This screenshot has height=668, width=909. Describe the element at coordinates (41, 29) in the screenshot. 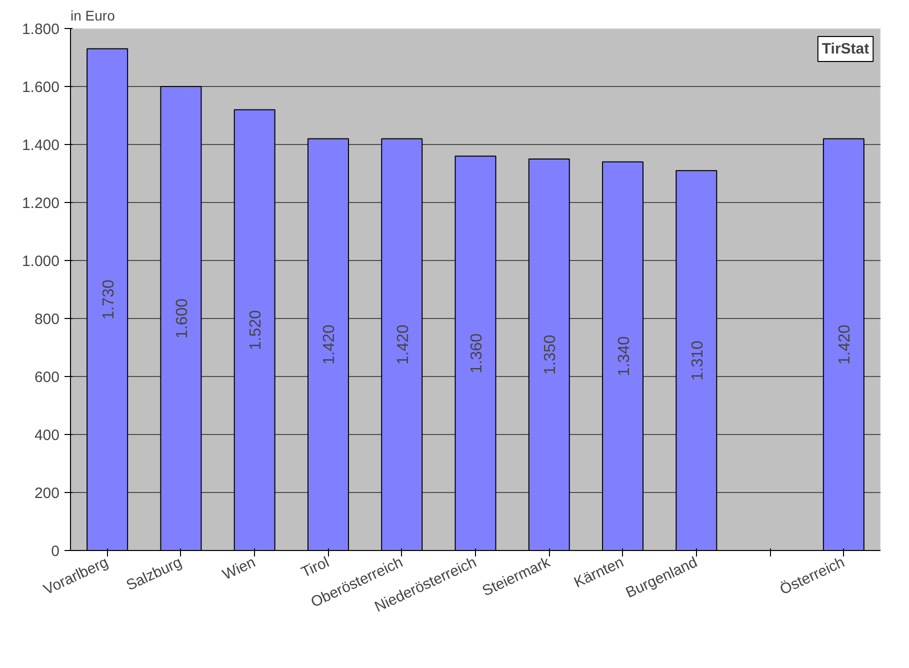

I see `y-tick-label: 1.800` at that location.